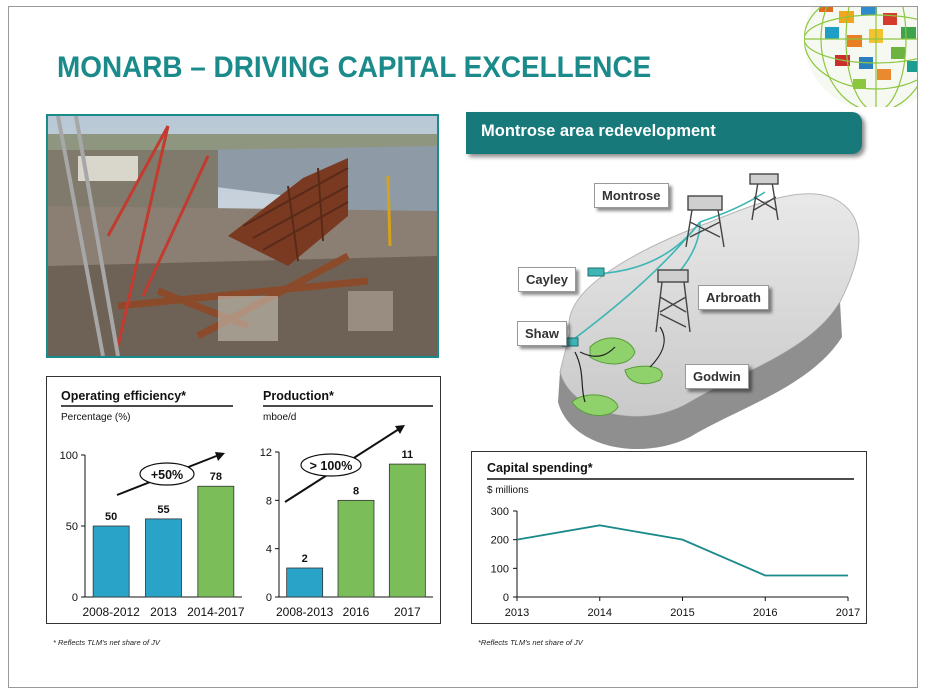  What do you see at coordinates (860, 57) in the screenshot?
I see `globe-logo-icon` at bounding box center [860, 57].